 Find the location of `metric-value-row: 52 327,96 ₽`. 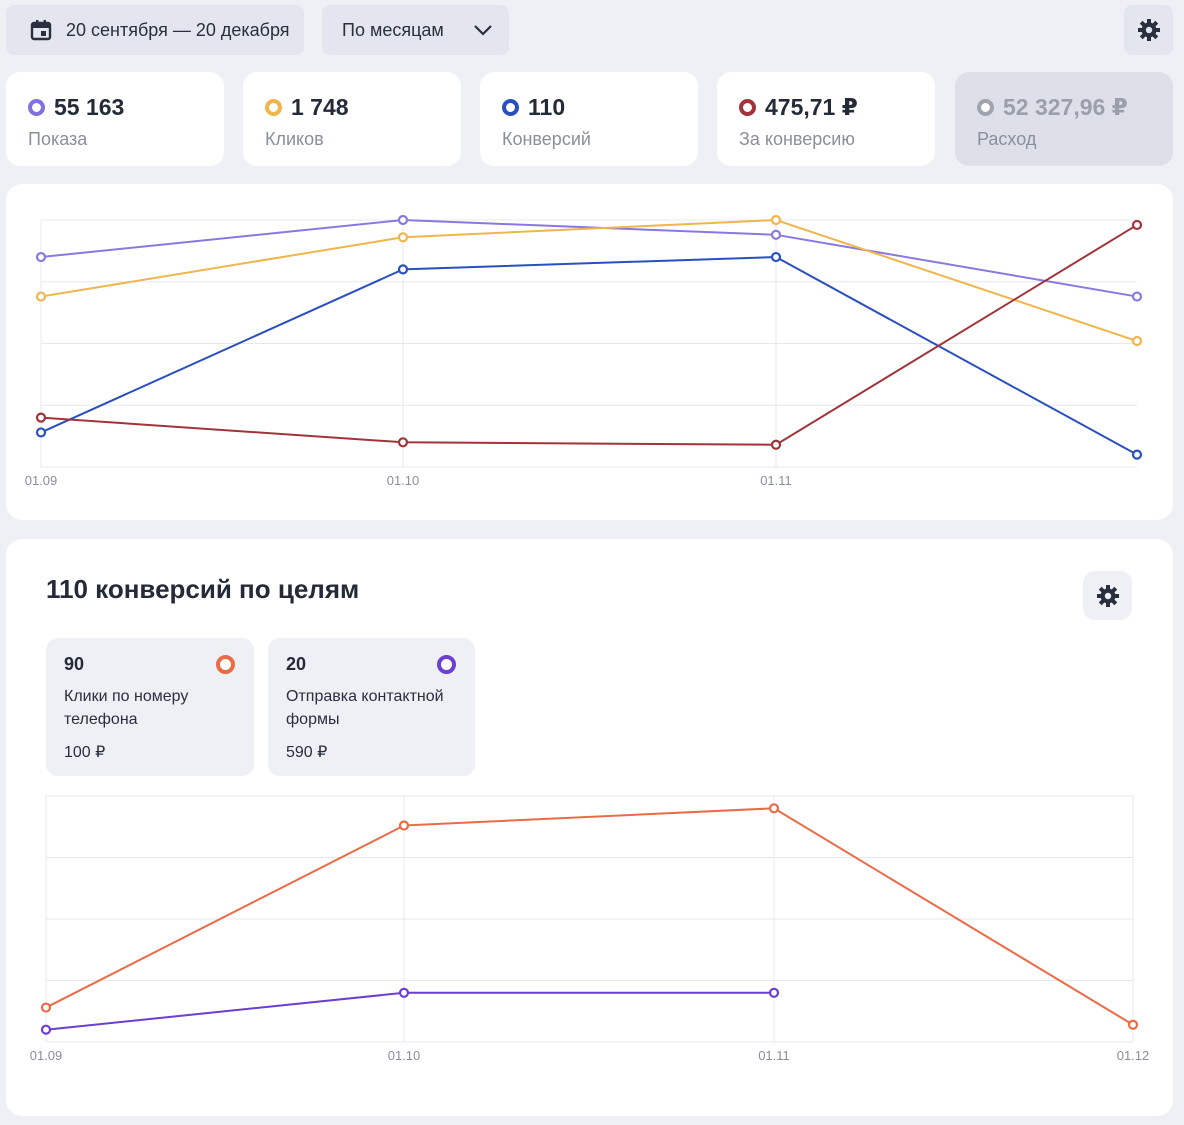

metric-value-row: 52 327,96 ₽ is located at coordinates (1075, 107).